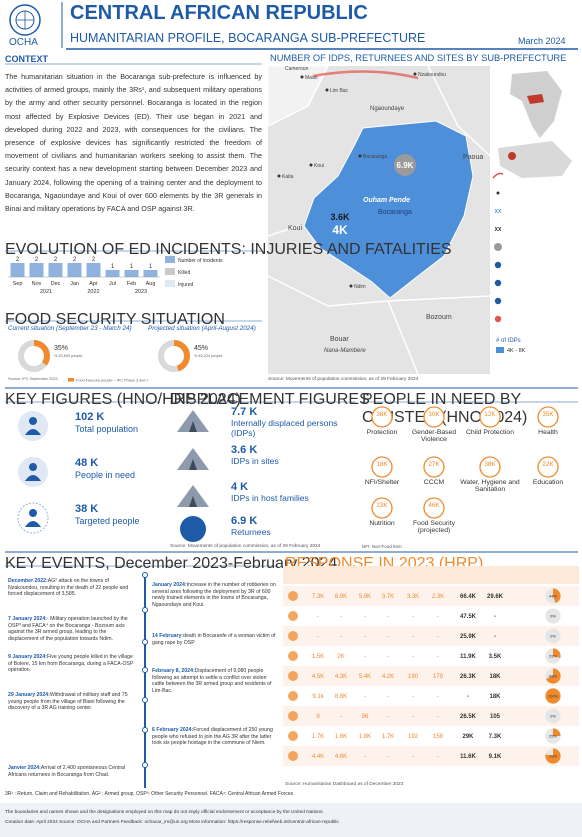  Describe the element at coordinates (318, 597) in the screenshot. I see `table-cell: 7.3K` at that location.